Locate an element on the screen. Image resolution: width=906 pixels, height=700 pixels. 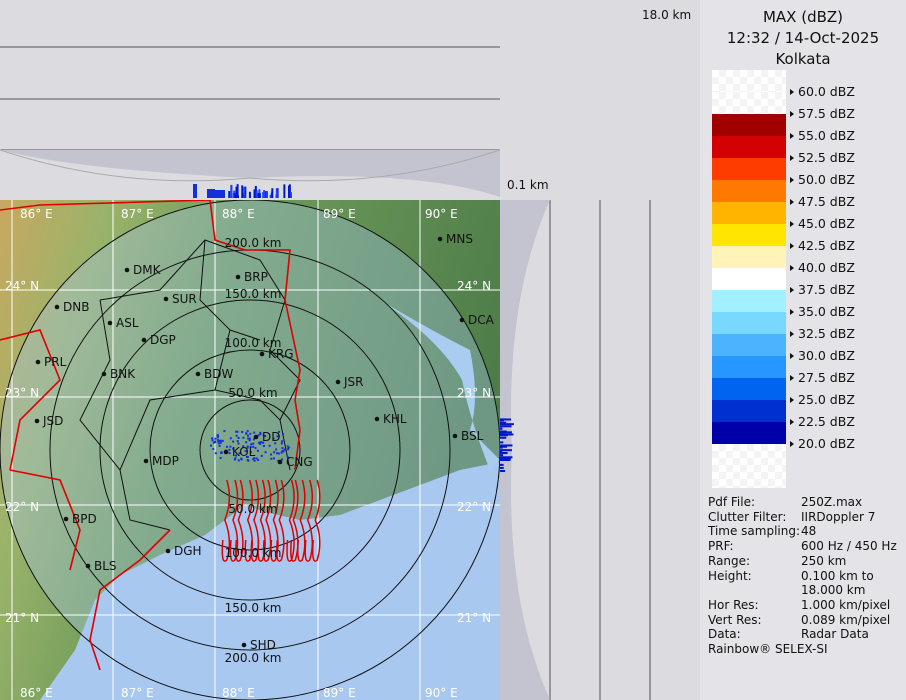
legend-label: 47.5 dBZ is located at coordinates (822, 202).